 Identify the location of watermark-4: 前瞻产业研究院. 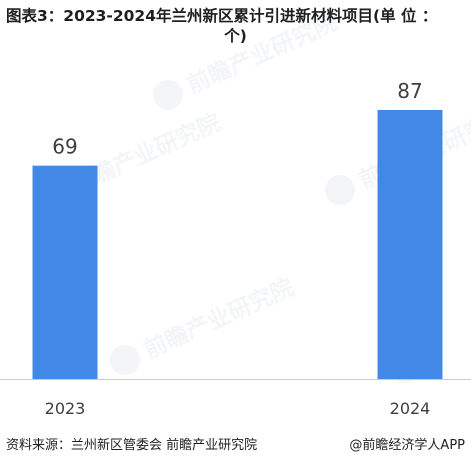
(204, 324).